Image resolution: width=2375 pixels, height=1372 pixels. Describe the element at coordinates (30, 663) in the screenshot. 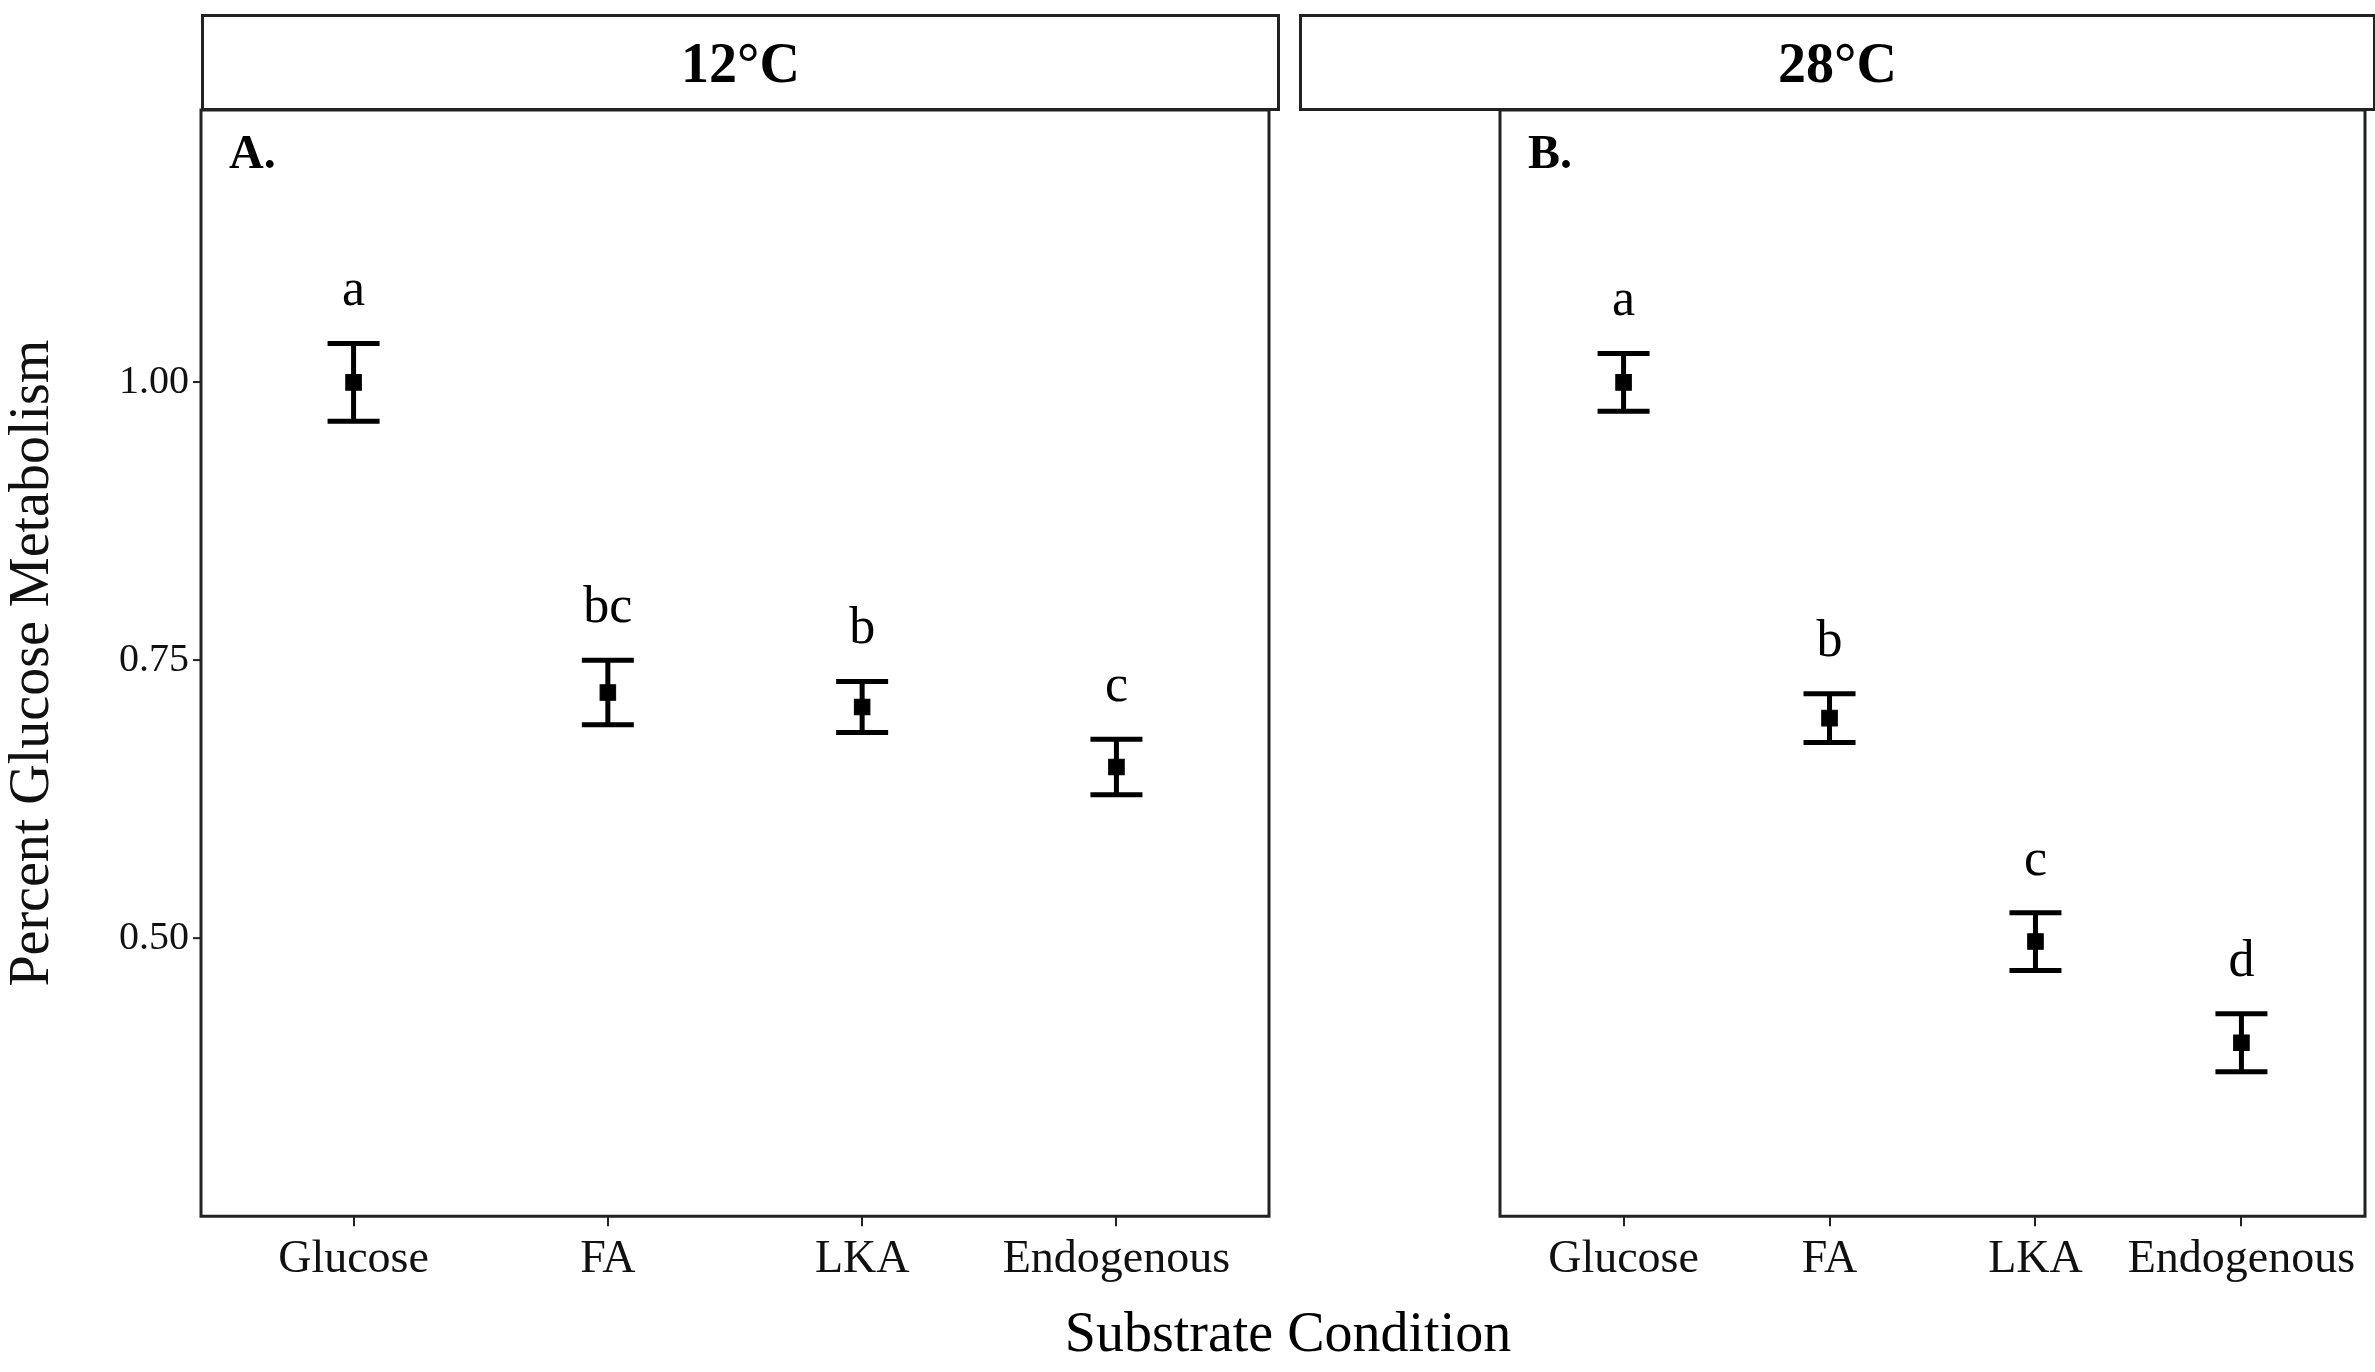

I see `y-axis-title: Percent Glucose Metabolism` at that location.